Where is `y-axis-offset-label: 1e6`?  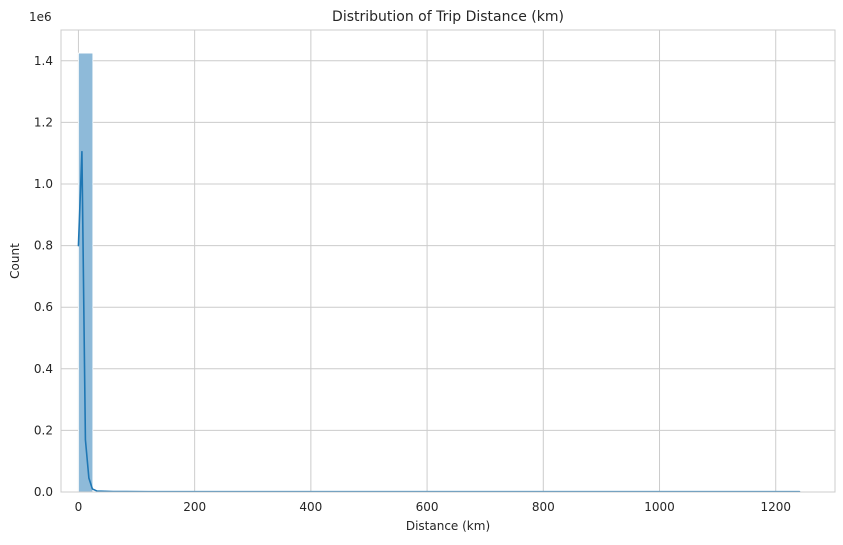
y-axis-offset-label: 1e6 is located at coordinates (40, 17).